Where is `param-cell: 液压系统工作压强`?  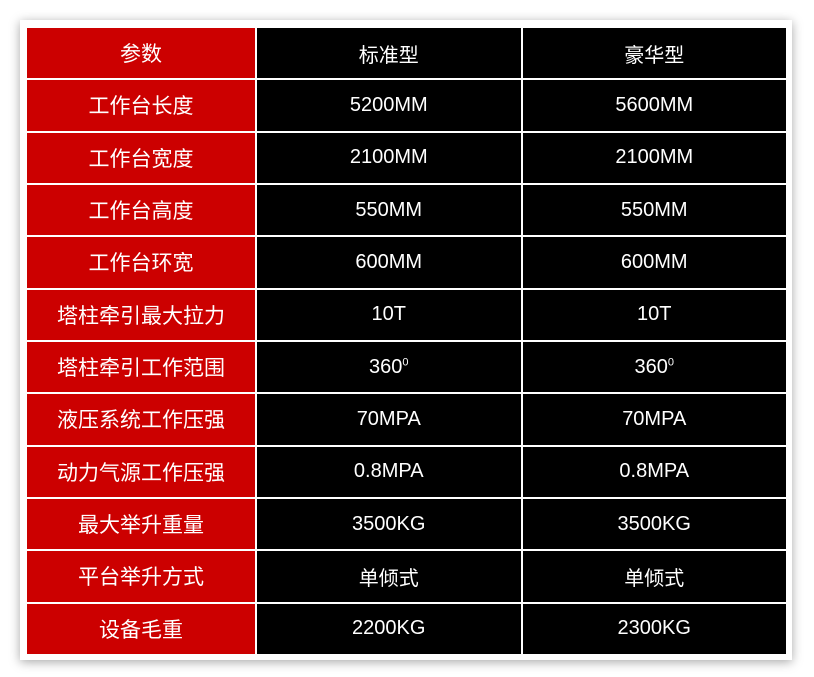 param-cell: 液压系统工作压强 is located at coordinates (141, 419).